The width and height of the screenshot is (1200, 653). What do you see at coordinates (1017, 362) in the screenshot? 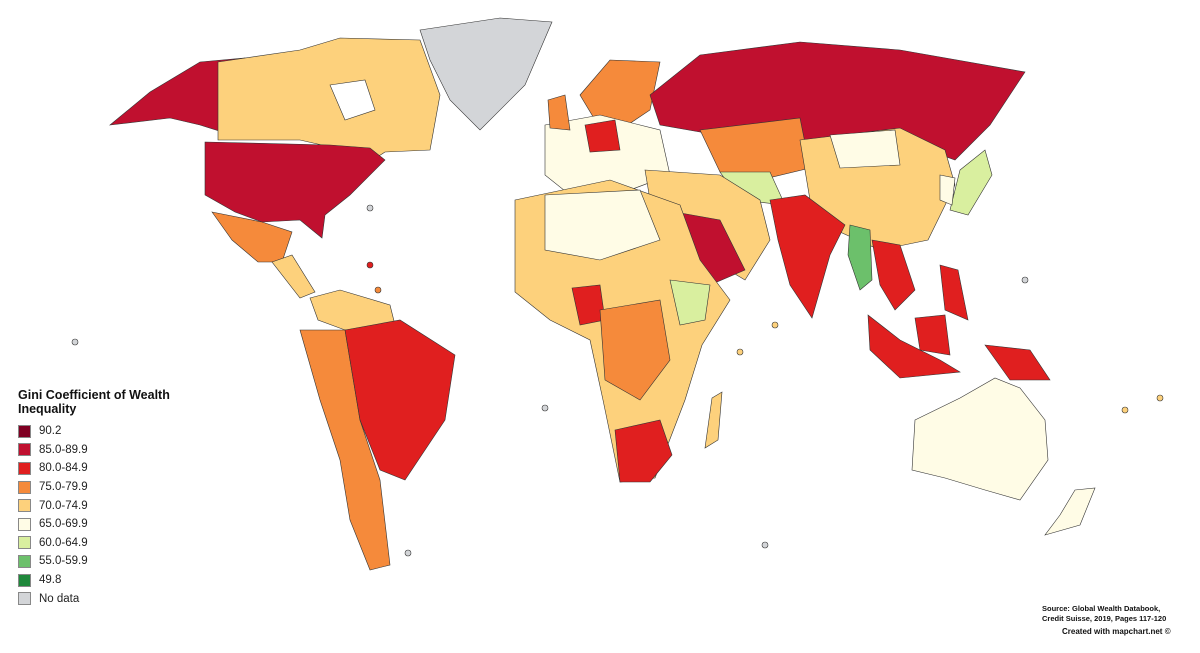
I see `new-guinea` at bounding box center [1017, 362].